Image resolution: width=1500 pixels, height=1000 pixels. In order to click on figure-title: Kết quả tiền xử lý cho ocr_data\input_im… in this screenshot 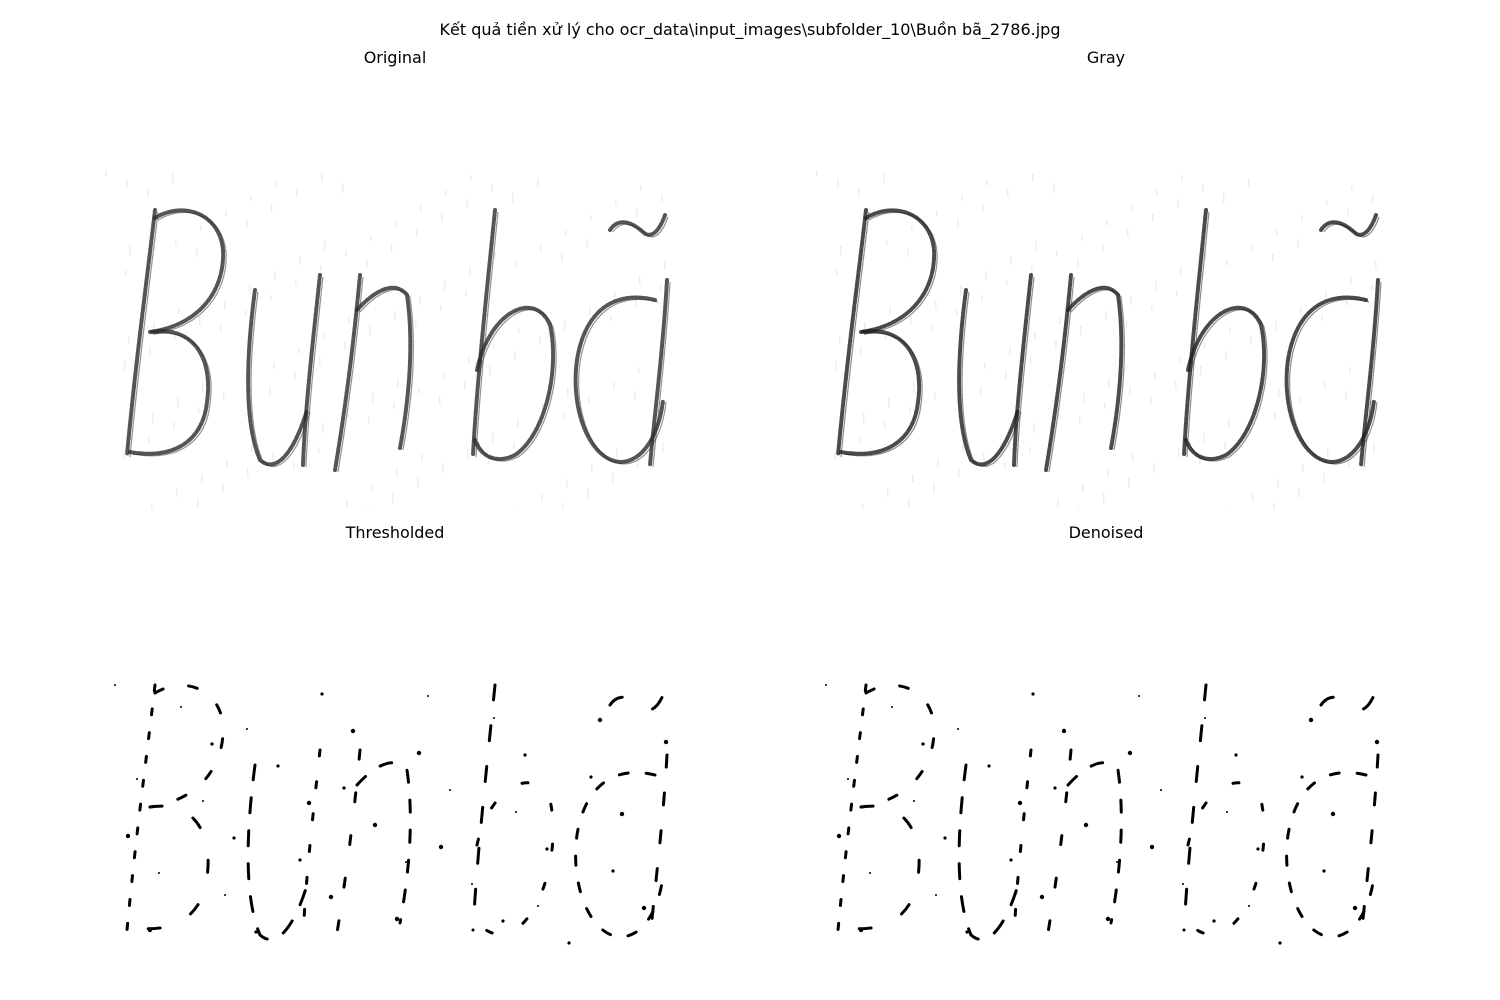, I will do `click(750, 29)`.